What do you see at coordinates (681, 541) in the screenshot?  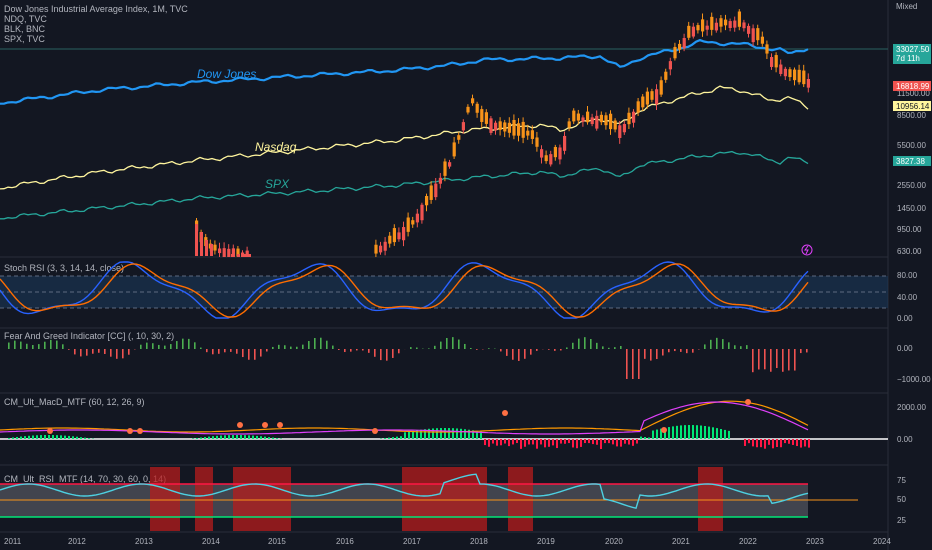 I see `time-axis-label: 2021` at bounding box center [681, 541].